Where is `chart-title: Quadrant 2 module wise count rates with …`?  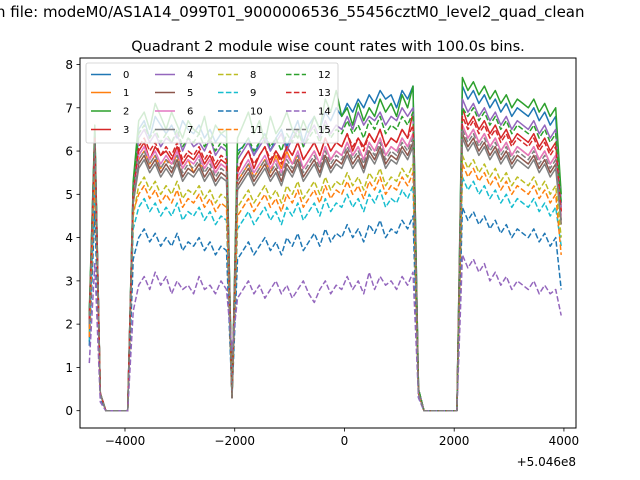 chart-title: Quadrant 2 module wise count rates with … is located at coordinates (328, 47).